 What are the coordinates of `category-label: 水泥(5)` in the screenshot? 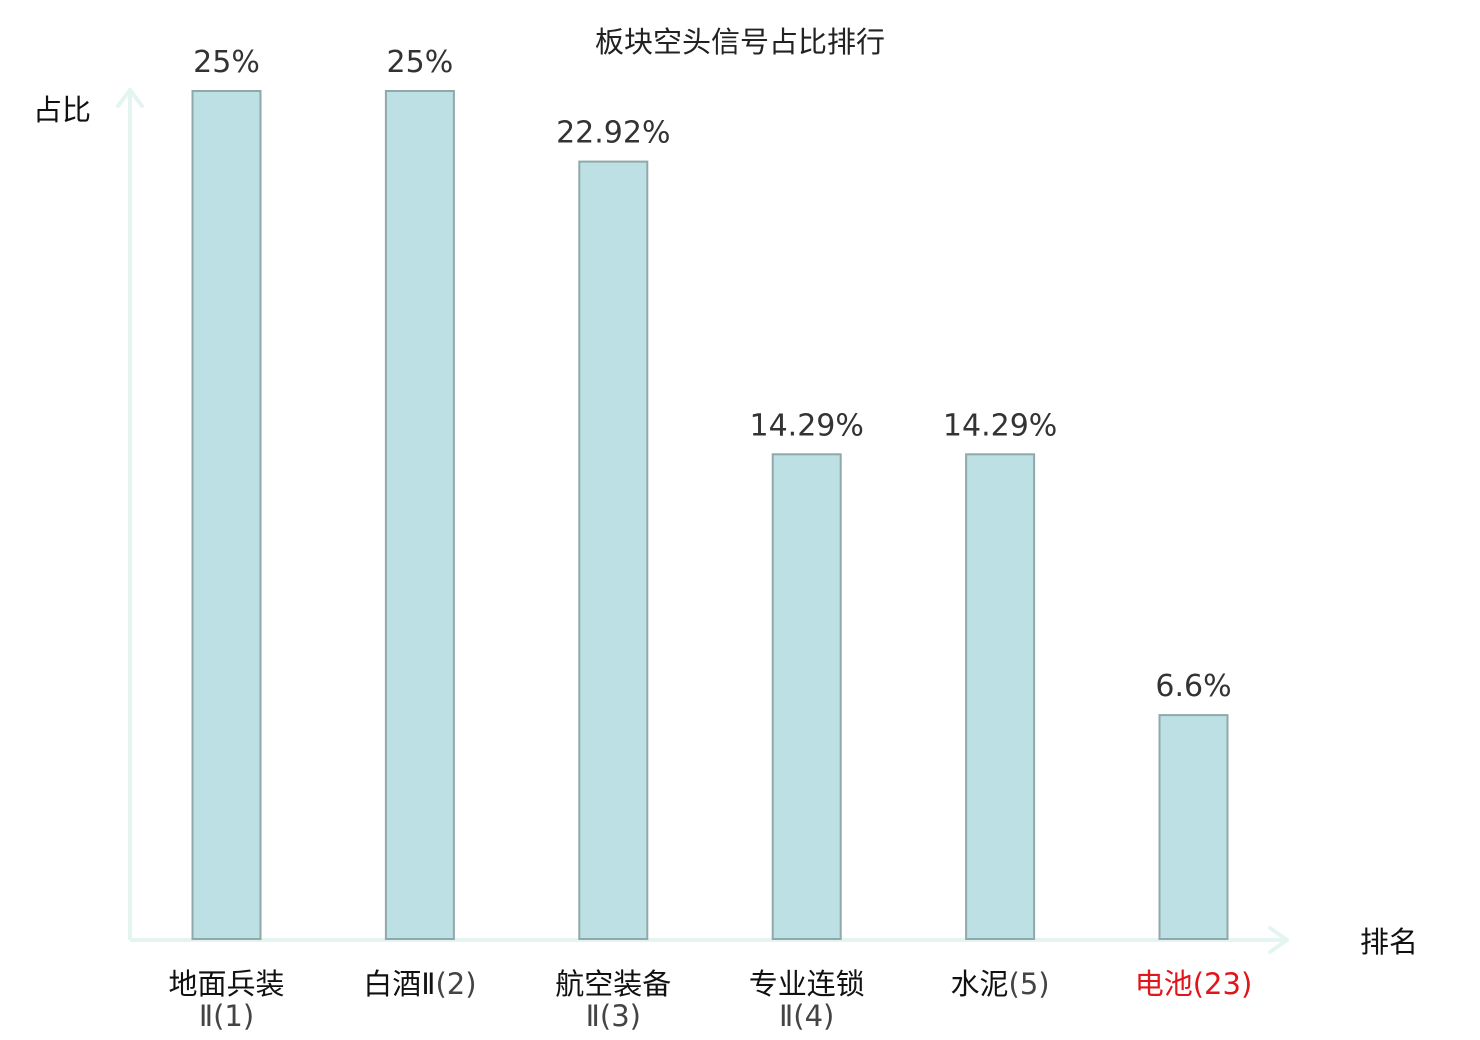 It's located at (1000, 984).